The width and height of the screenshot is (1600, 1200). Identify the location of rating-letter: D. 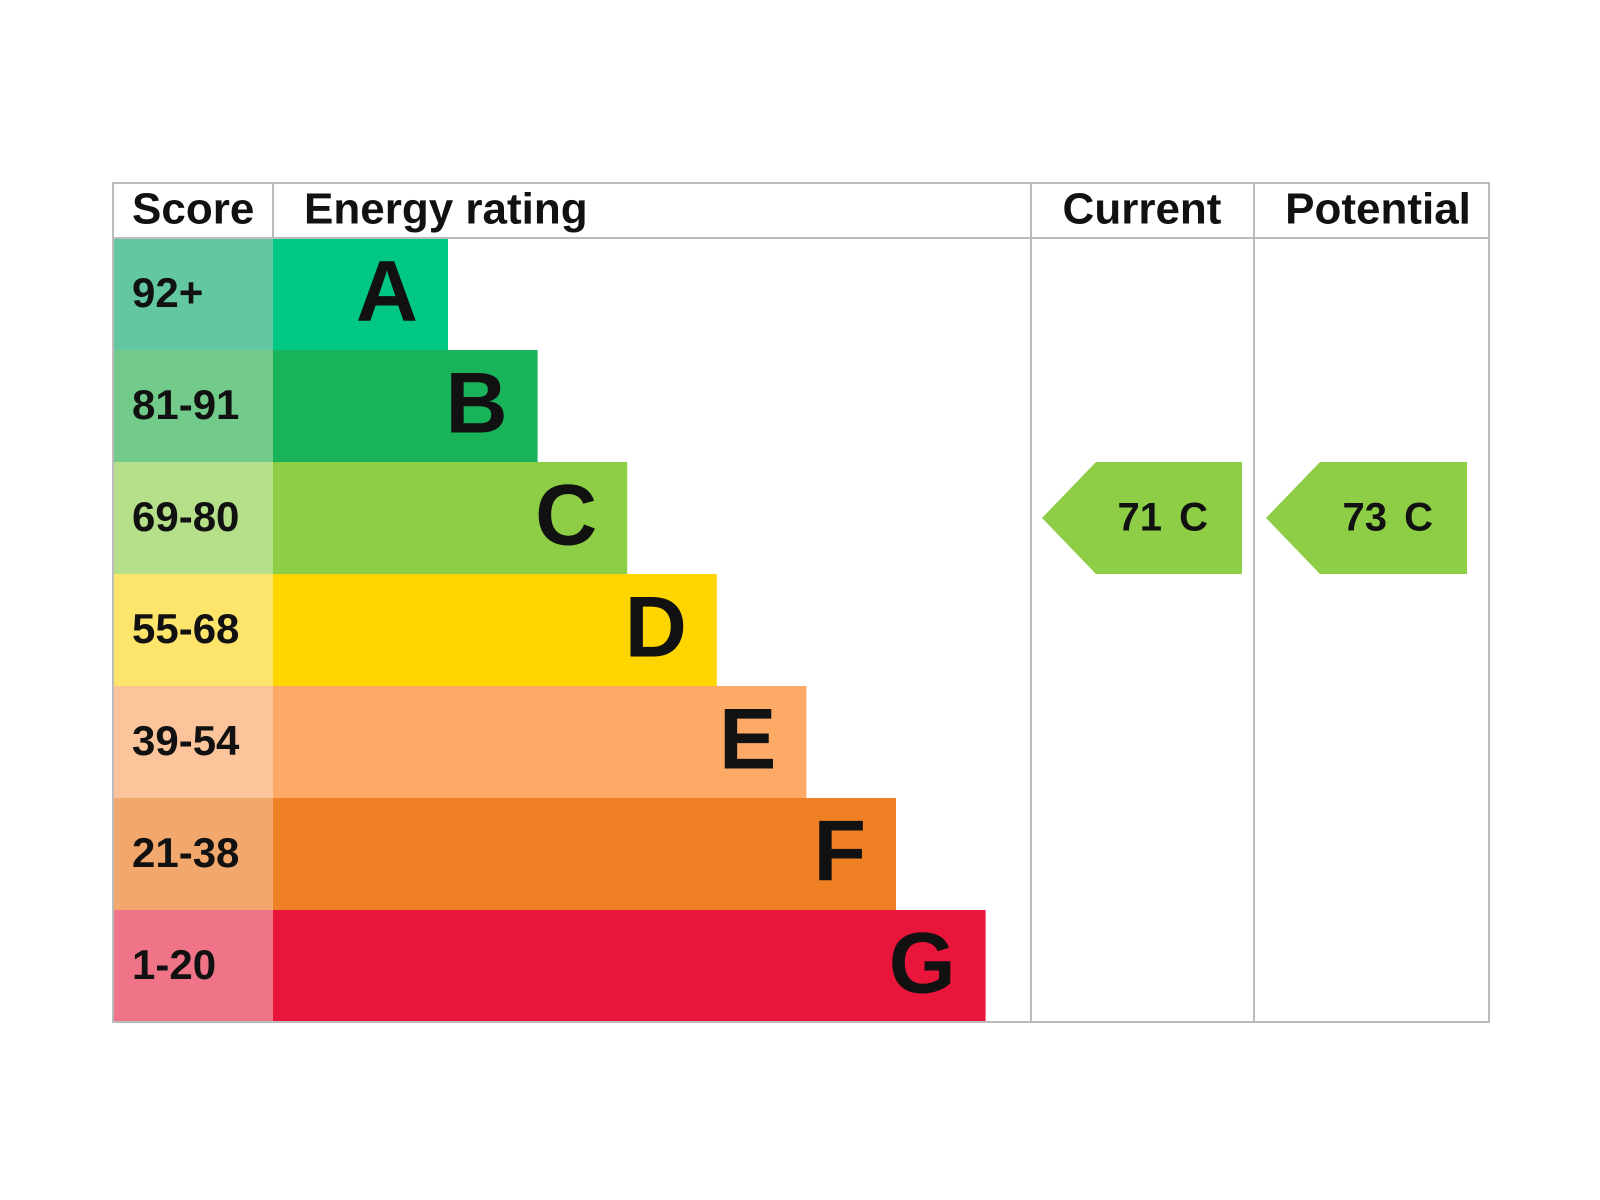
(656, 628).